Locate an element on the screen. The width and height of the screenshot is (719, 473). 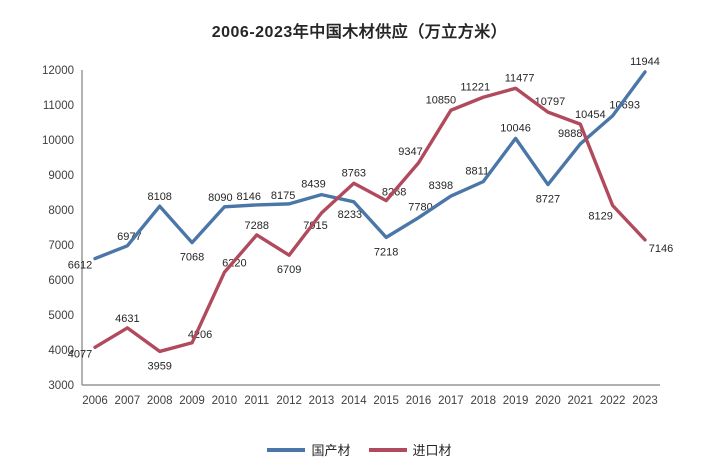
data-label: 10454 is located at coordinates (590, 115).